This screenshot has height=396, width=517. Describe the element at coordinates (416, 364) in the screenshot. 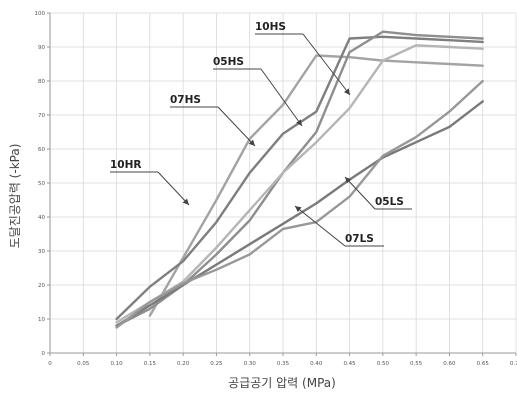

I see `x-tick-label: 0.55` at that location.